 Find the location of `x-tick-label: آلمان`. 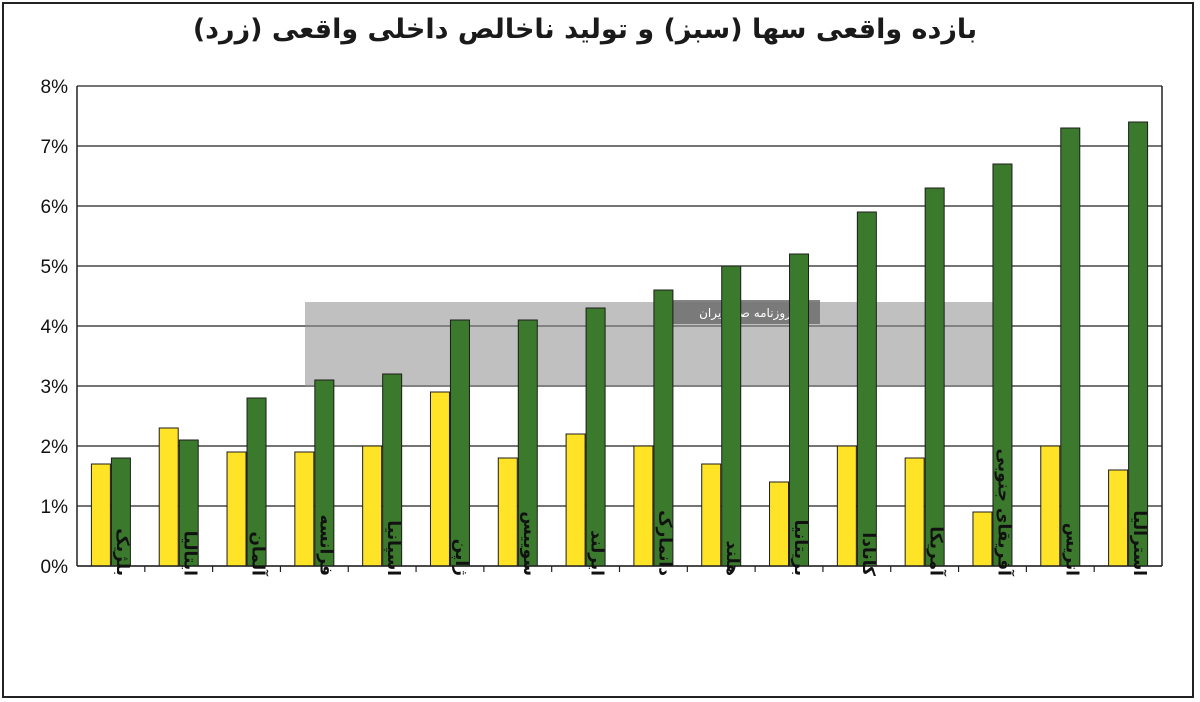

x-tick-label: آلمان is located at coordinates (259, 554).